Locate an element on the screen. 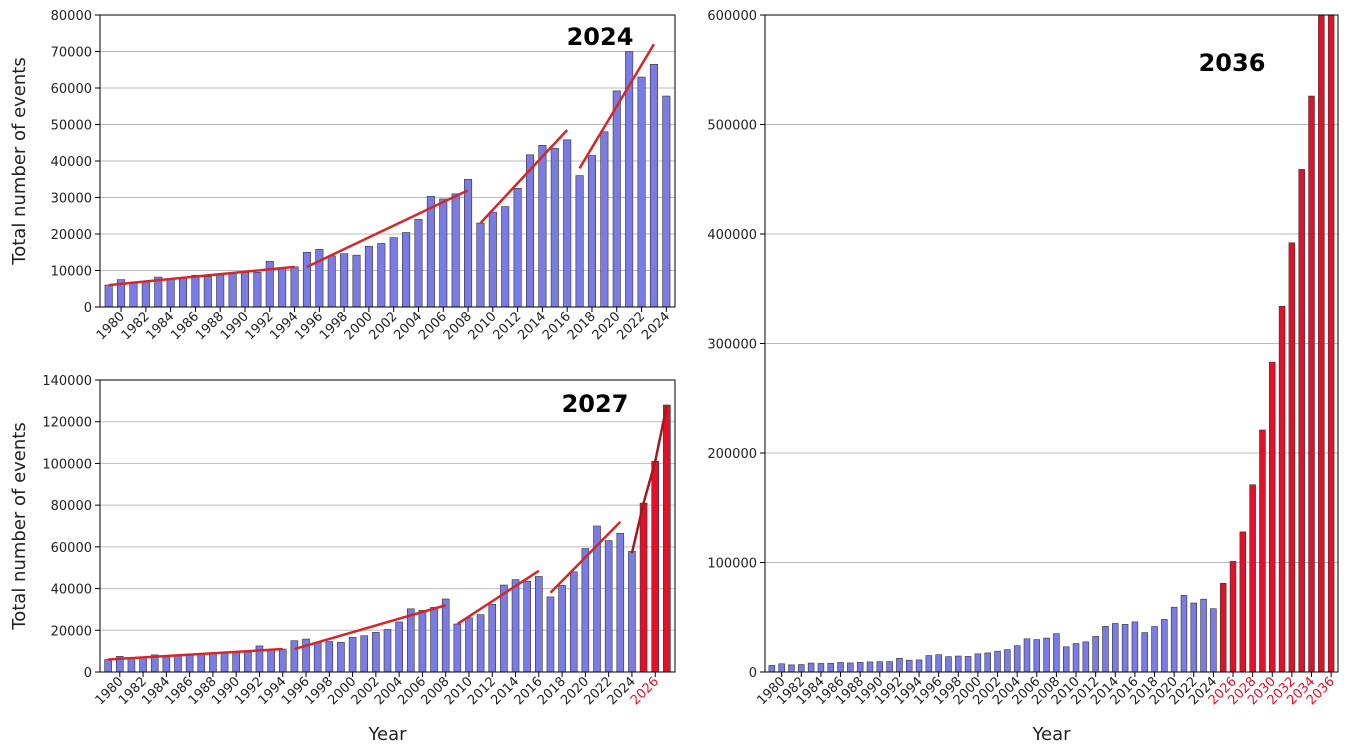 The height and width of the screenshot is (745, 1355). y-tick-label: 300000 is located at coordinates (732, 345).